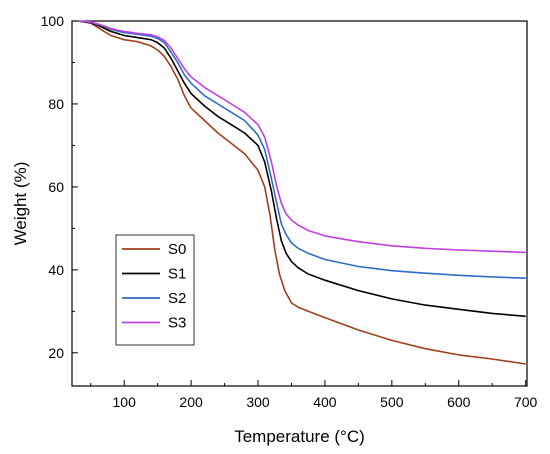  What do you see at coordinates (177, 274) in the screenshot?
I see `legend-label-s1: S1` at bounding box center [177, 274].